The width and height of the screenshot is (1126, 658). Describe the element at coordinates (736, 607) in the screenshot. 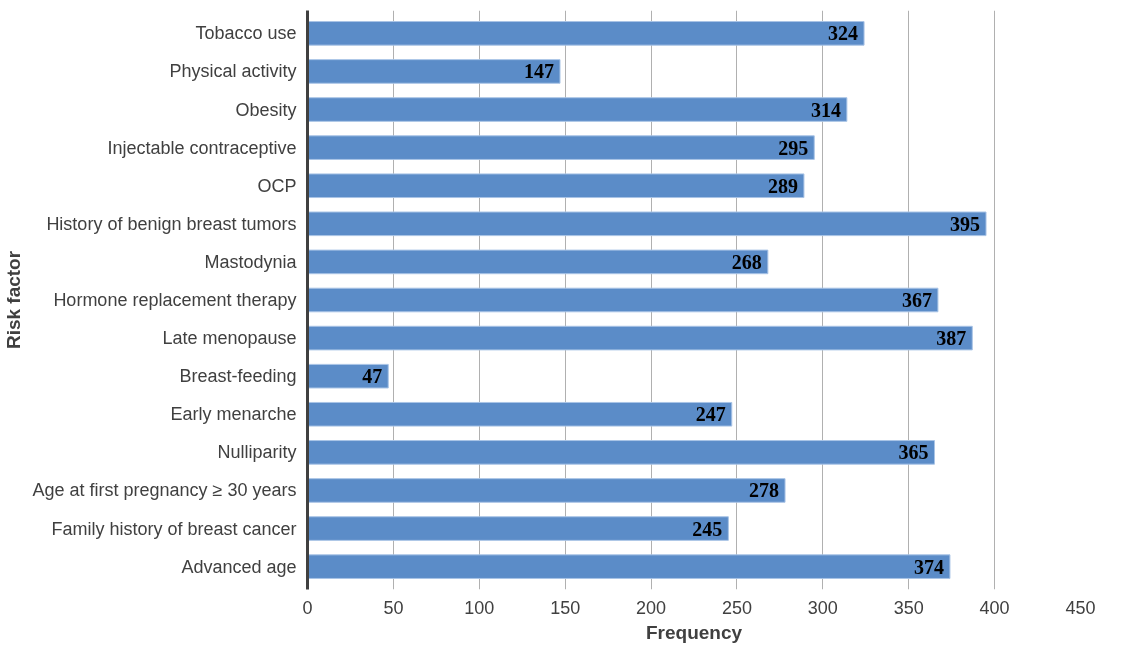

I see `x-tick-label: 250` at that location.